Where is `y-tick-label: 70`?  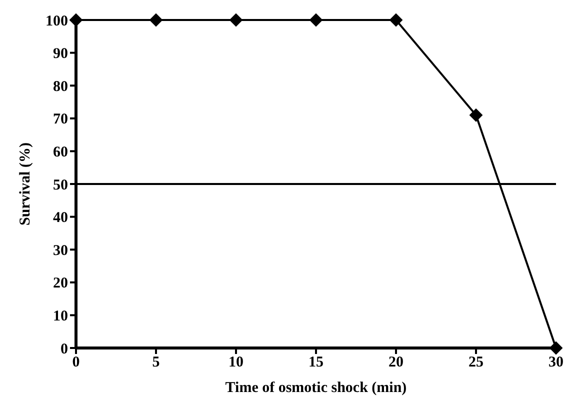 y-tick-label: 70 is located at coordinates (60, 120).